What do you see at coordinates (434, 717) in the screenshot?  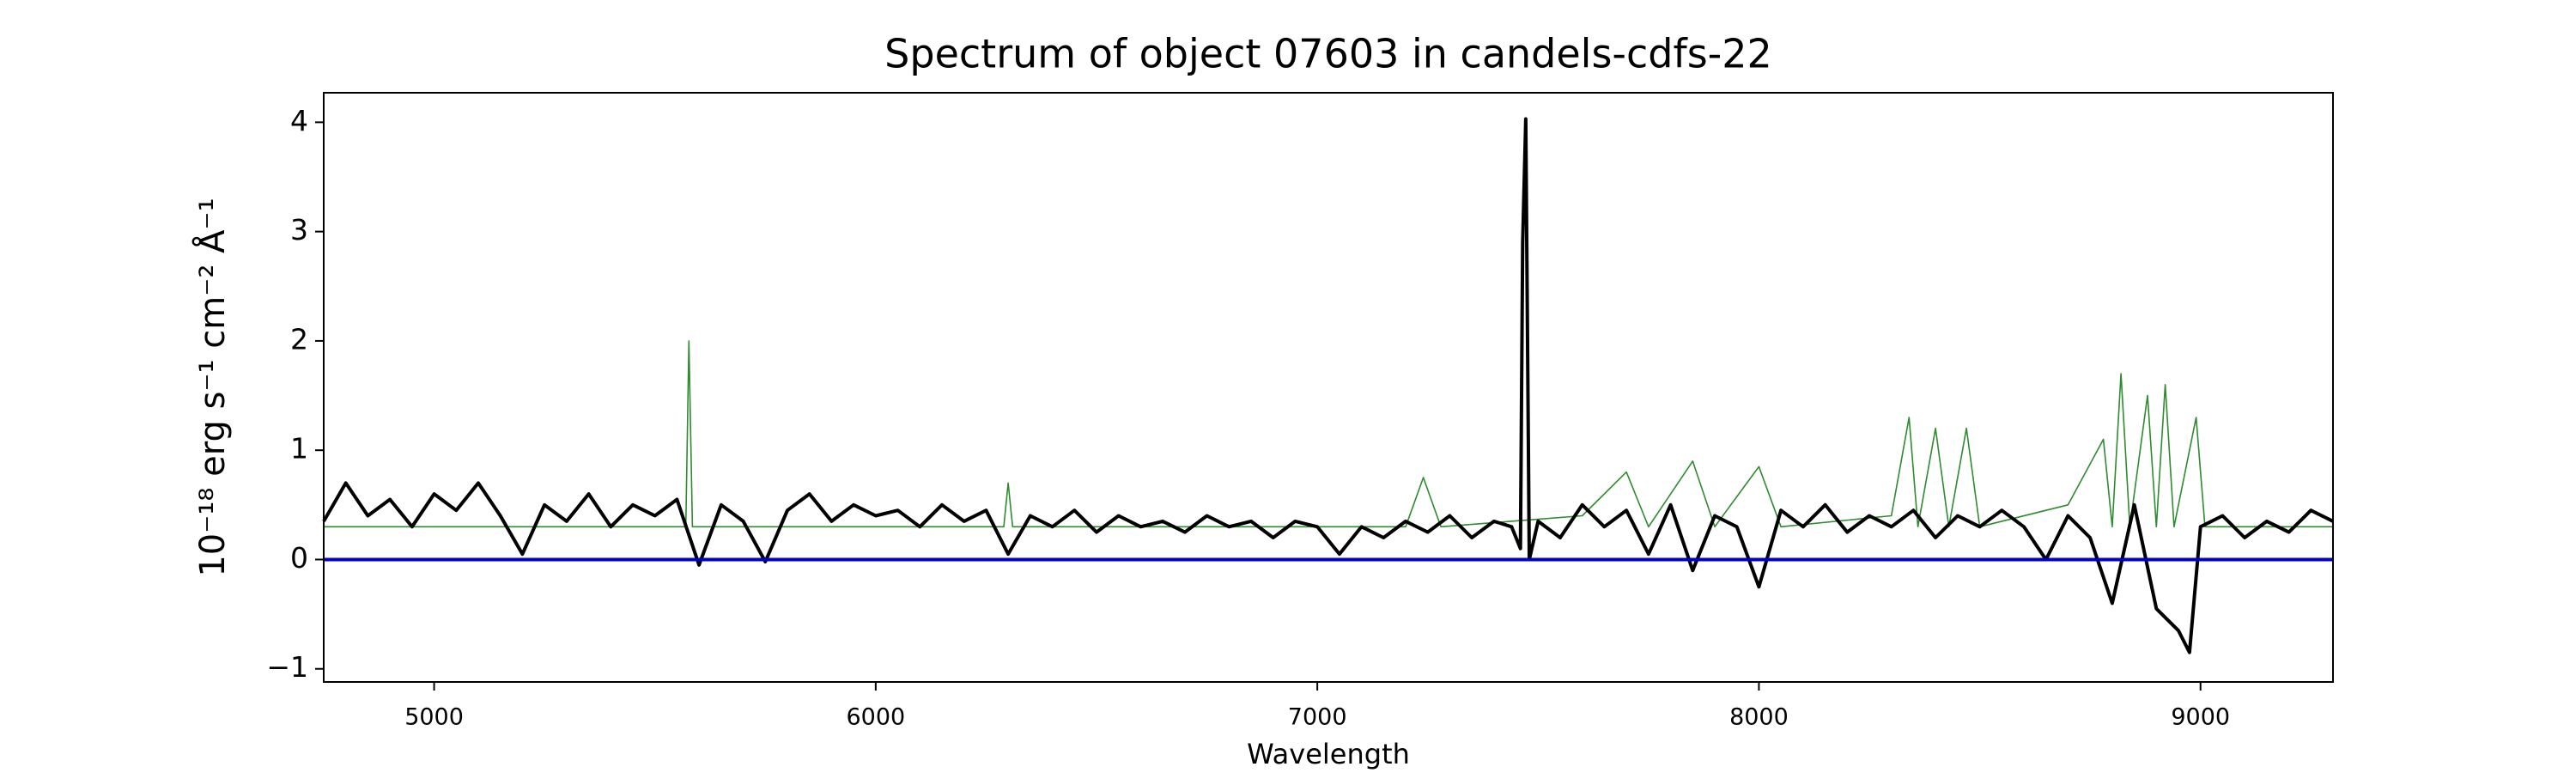 I see `x-tick-label: 5000` at bounding box center [434, 717].